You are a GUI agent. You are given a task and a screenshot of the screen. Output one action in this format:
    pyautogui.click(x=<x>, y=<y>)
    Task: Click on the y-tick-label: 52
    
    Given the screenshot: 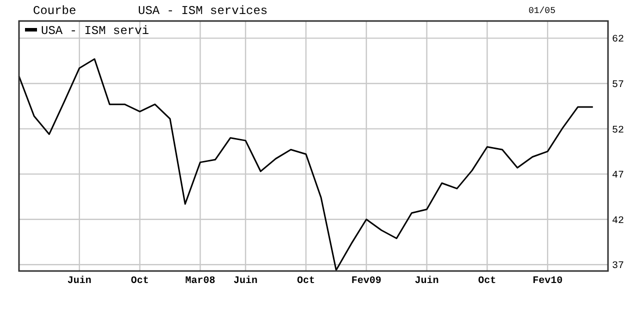 What is the action you would take?
    pyautogui.click(x=618, y=130)
    